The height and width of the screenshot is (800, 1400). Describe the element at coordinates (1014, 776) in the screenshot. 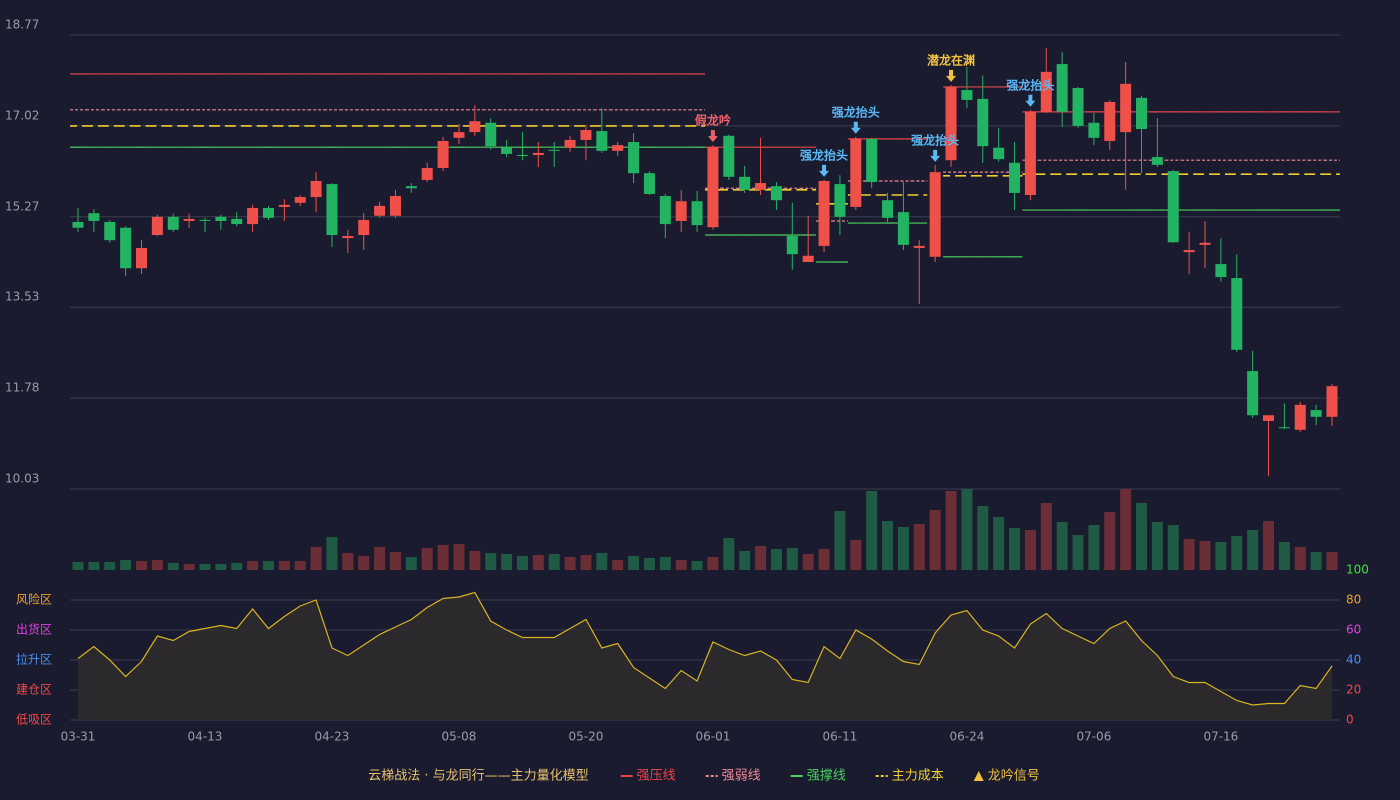

I see `legend-label: 龙吟信号` at that location.